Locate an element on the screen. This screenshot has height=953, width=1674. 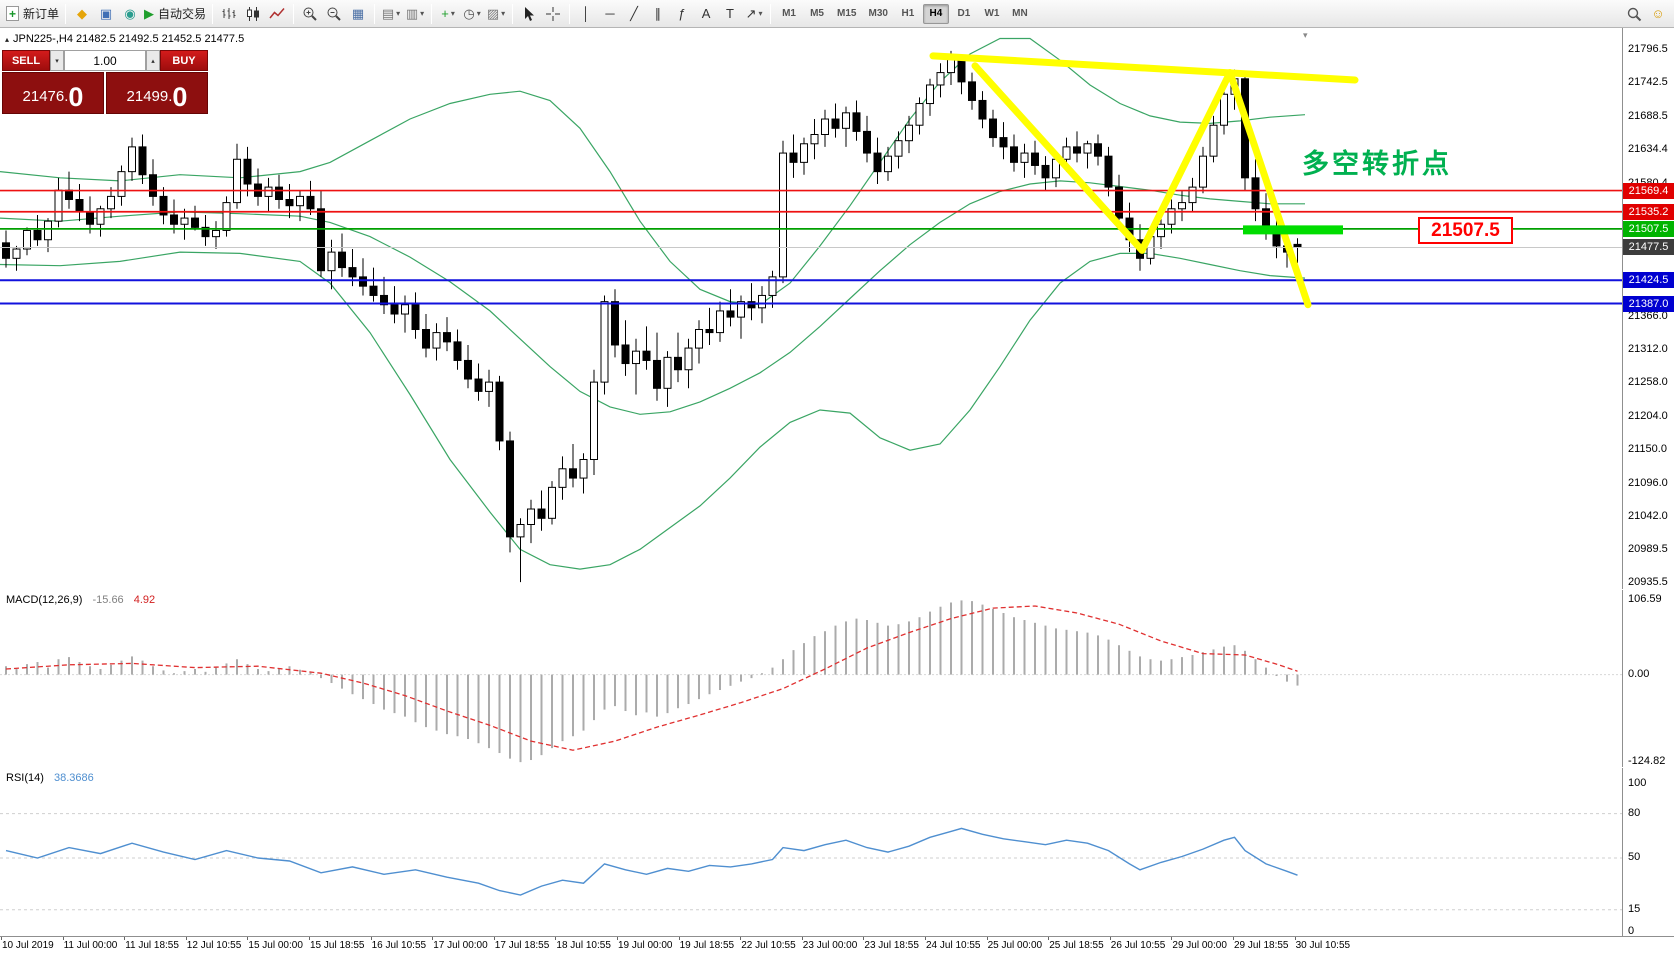
periods-icon: ◷ ▾ is located at coordinates (472, 14).